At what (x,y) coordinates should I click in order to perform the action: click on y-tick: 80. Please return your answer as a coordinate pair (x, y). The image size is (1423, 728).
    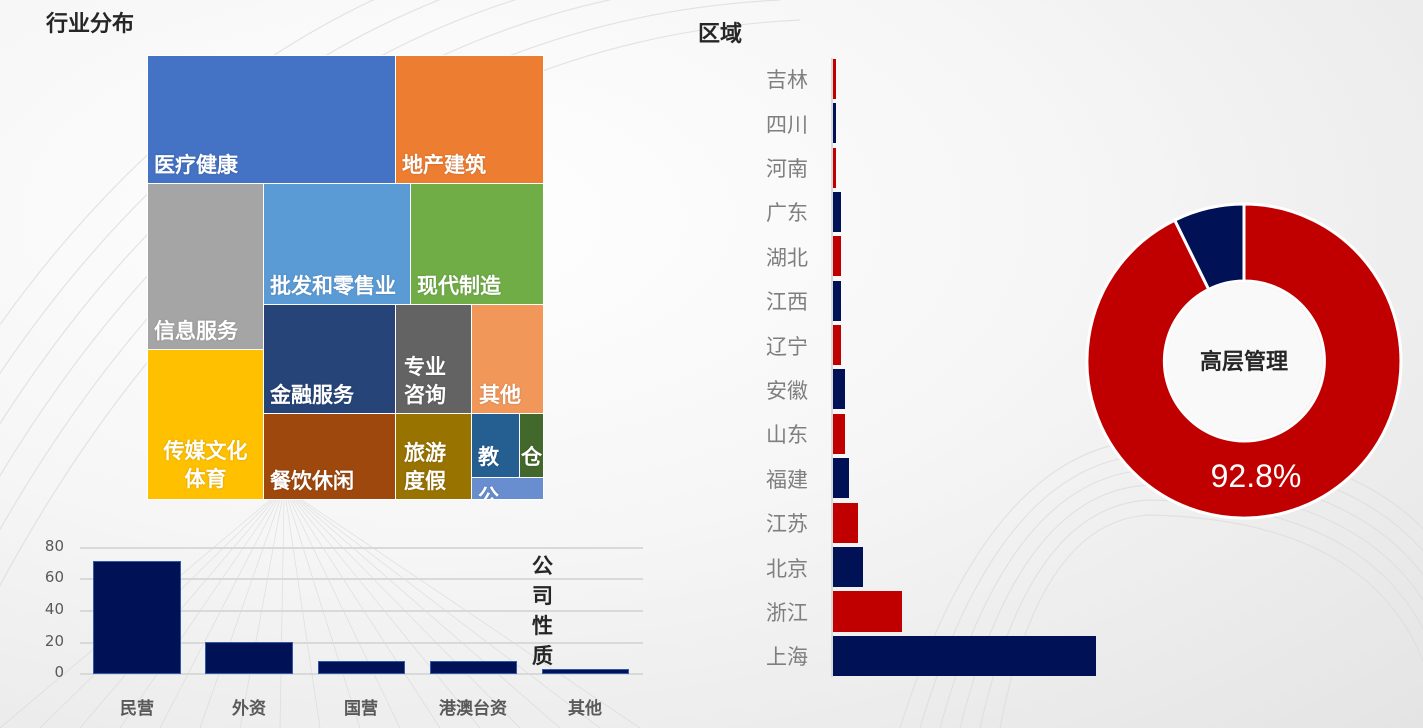
    Looking at the image, I should click on (54, 546).